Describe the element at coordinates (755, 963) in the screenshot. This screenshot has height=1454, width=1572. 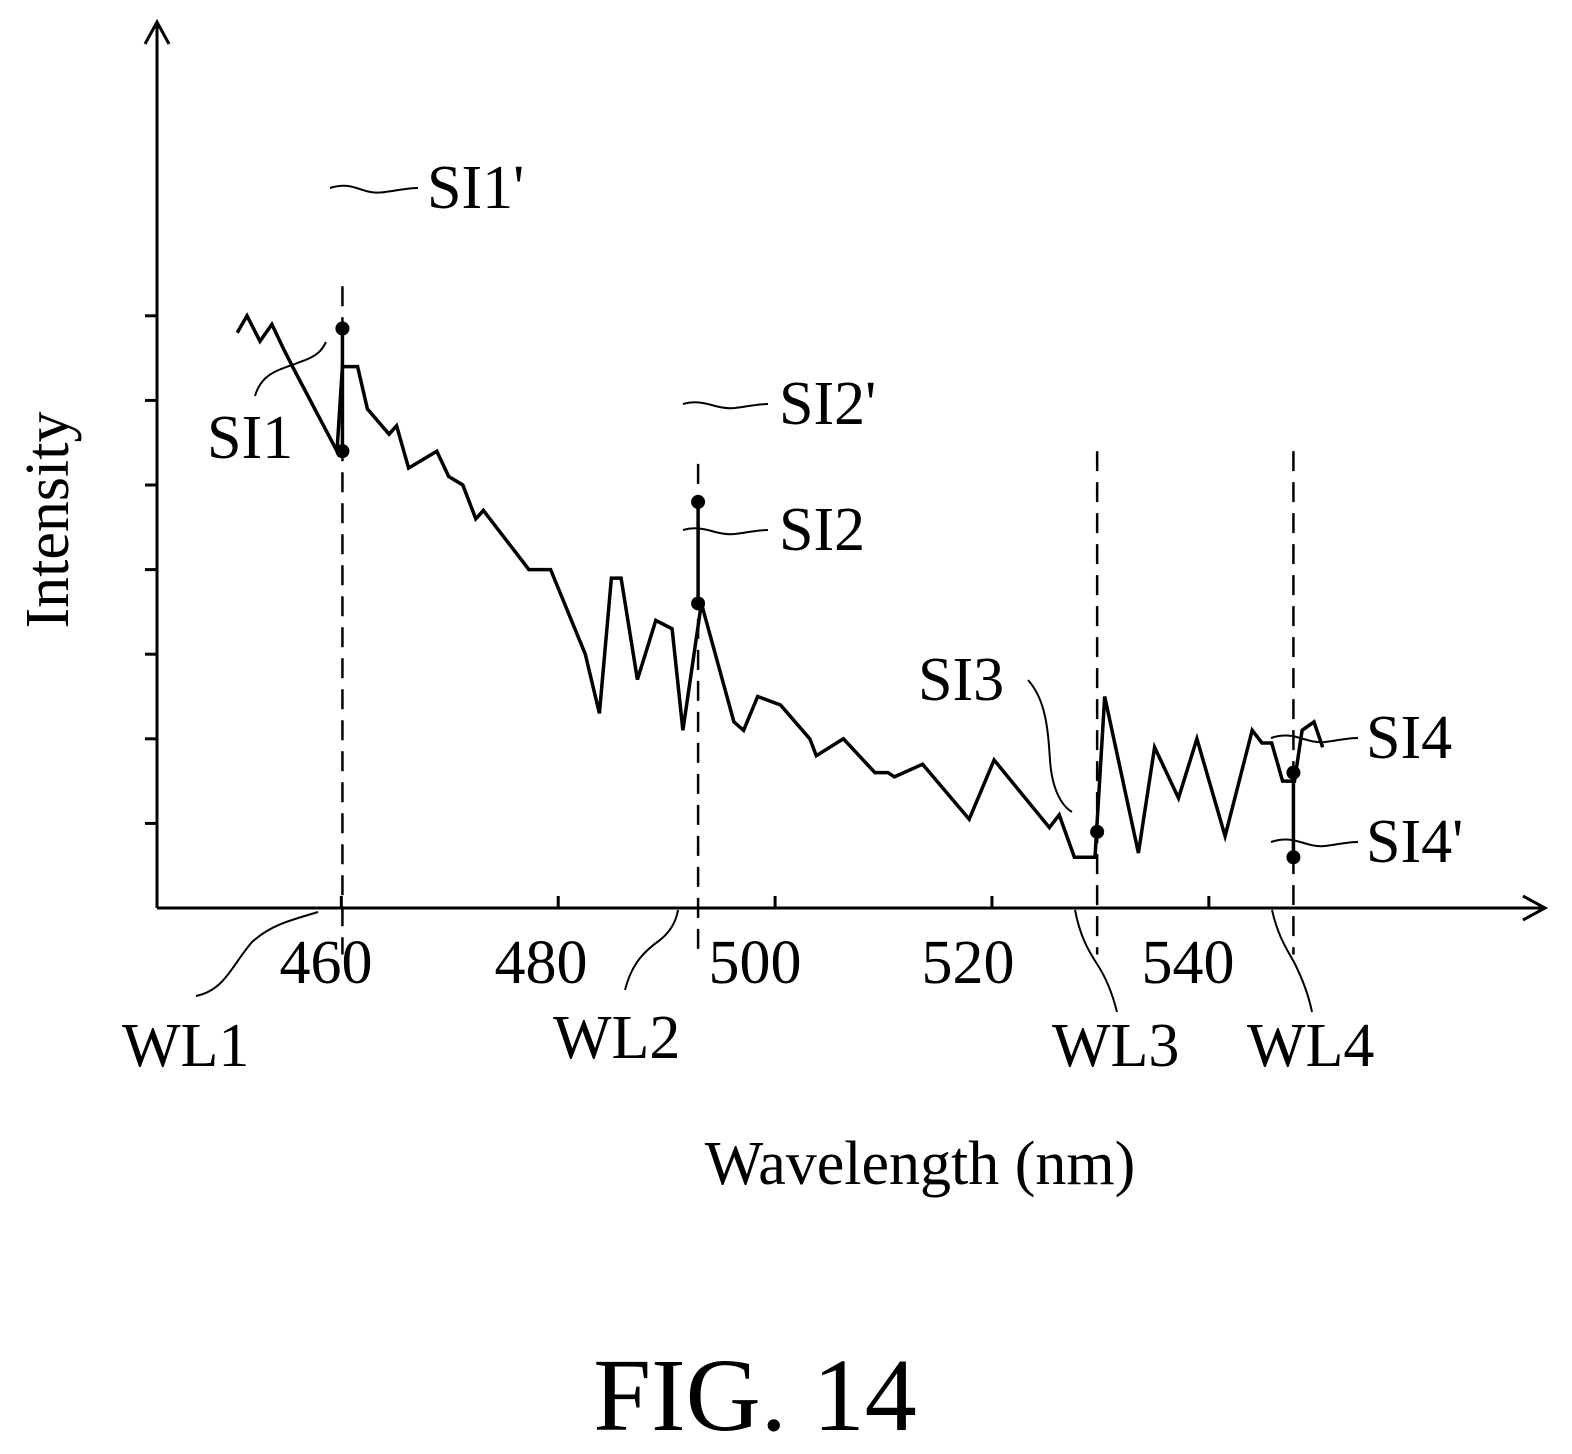
I see `x-tick-label-500: 500` at that location.